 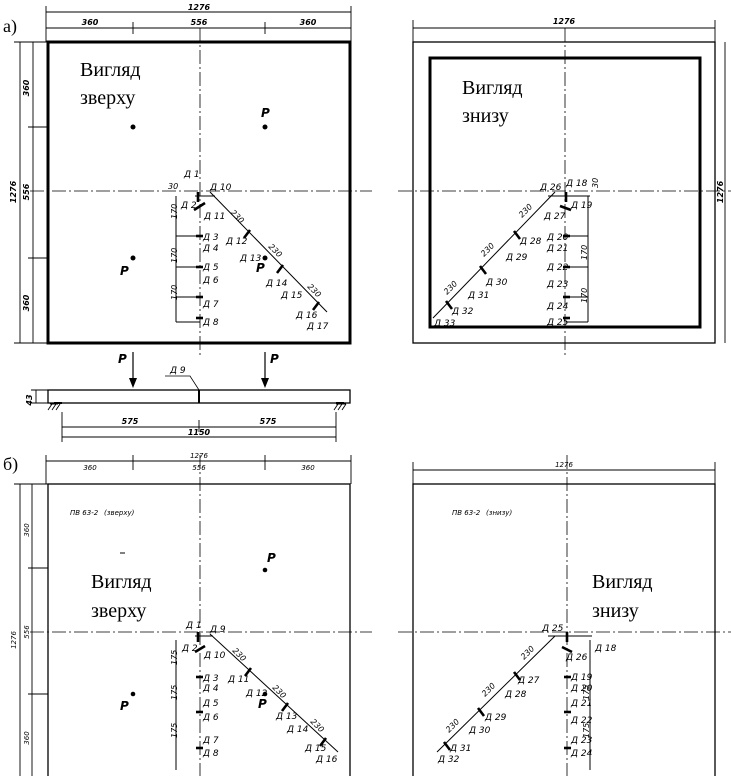 What do you see at coordinates (210, 754) in the screenshot?
I see `gauge-label: Д 8` at bounding box center [210, 754].